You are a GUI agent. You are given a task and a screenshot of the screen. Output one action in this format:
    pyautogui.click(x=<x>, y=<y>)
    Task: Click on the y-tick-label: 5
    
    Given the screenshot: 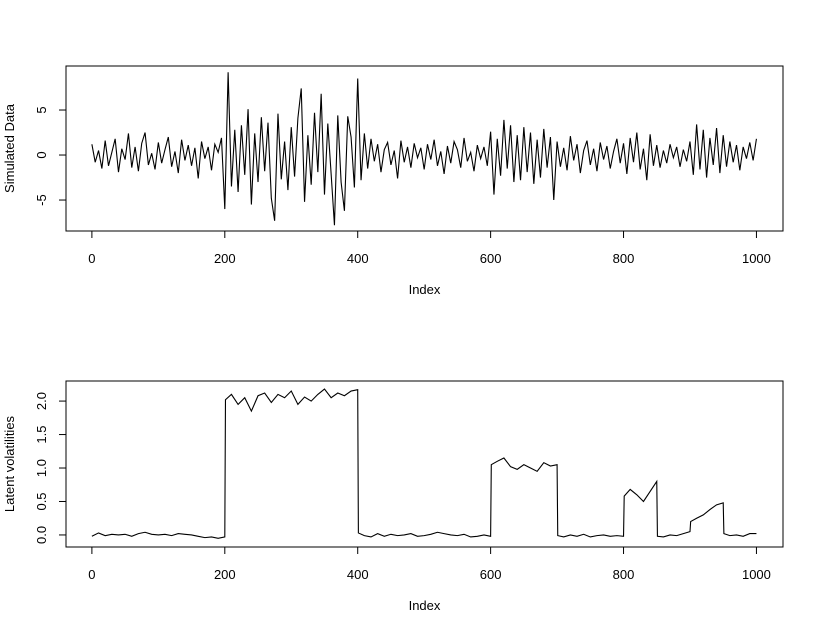 What is the action you would take?
    pyautogui.click(x=41, y=109)
    